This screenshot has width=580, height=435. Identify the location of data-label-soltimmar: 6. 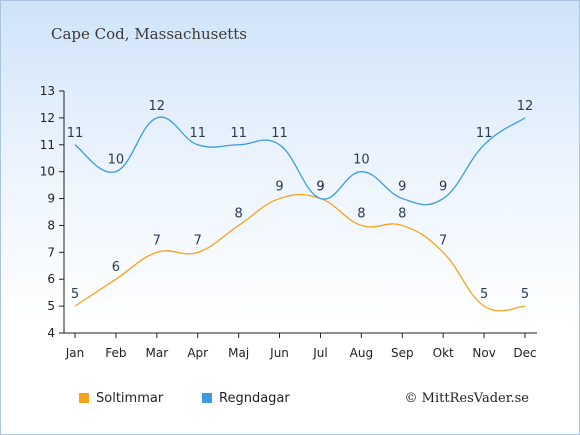
(116, 267).